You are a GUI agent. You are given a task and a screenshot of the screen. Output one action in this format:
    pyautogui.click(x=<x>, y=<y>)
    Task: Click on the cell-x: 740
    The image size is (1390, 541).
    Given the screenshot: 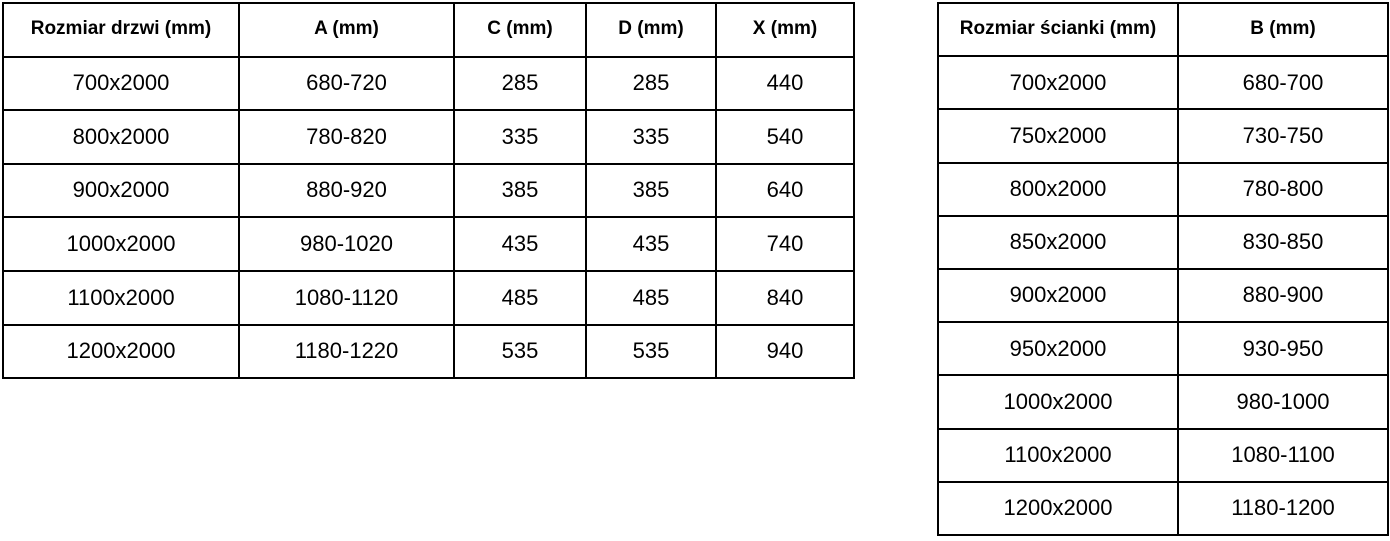 What is the action you would take?
    pyautogui.click(x=785, y=244)
    